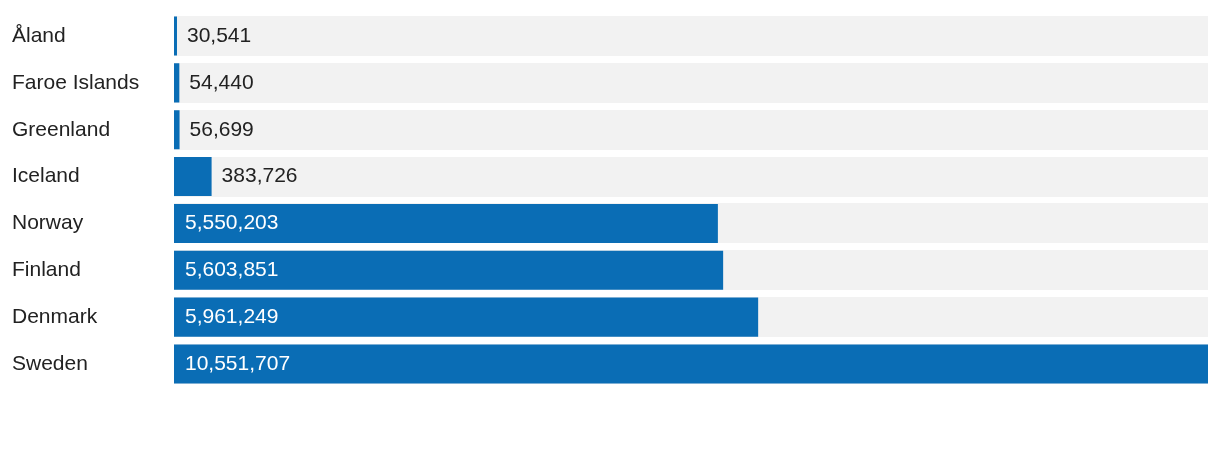  I want to click on y-tick-label: Åland, so click(39, 34).